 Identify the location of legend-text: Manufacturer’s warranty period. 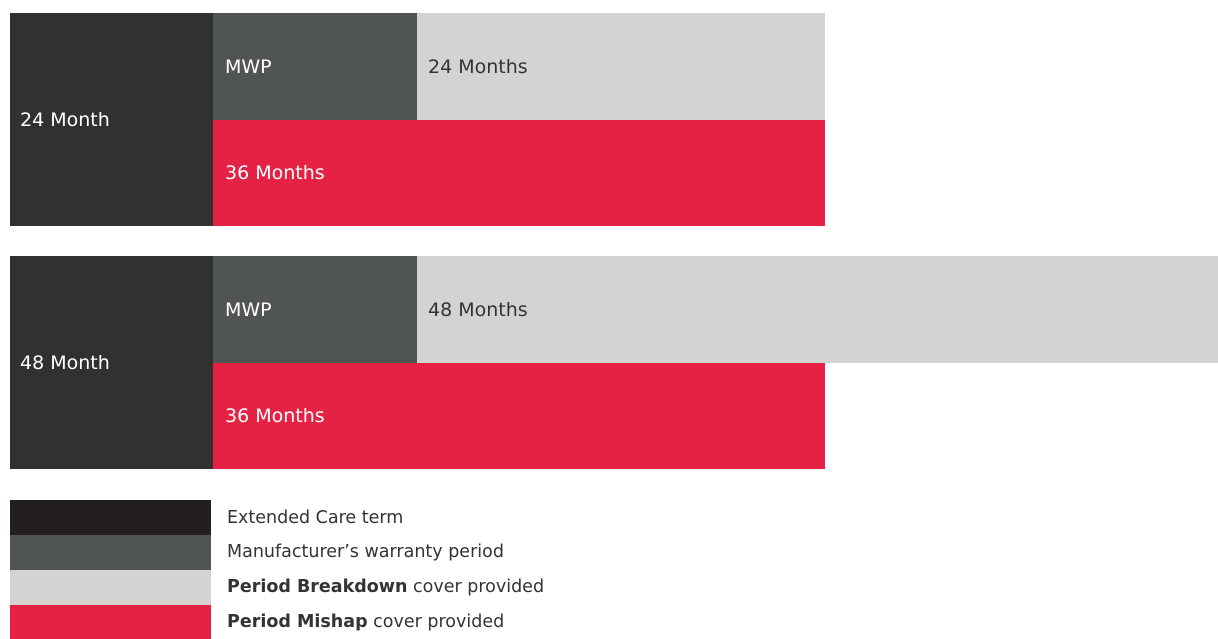
(365, 552).